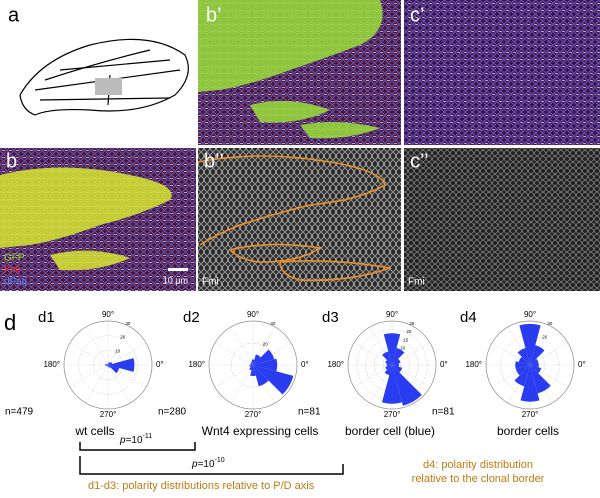 This screenshot has height=498, width=600. What do you see at coordinates (443, 412) in the screenshot?
I see `sample-size: n=81` at bounding box center [443, 412].